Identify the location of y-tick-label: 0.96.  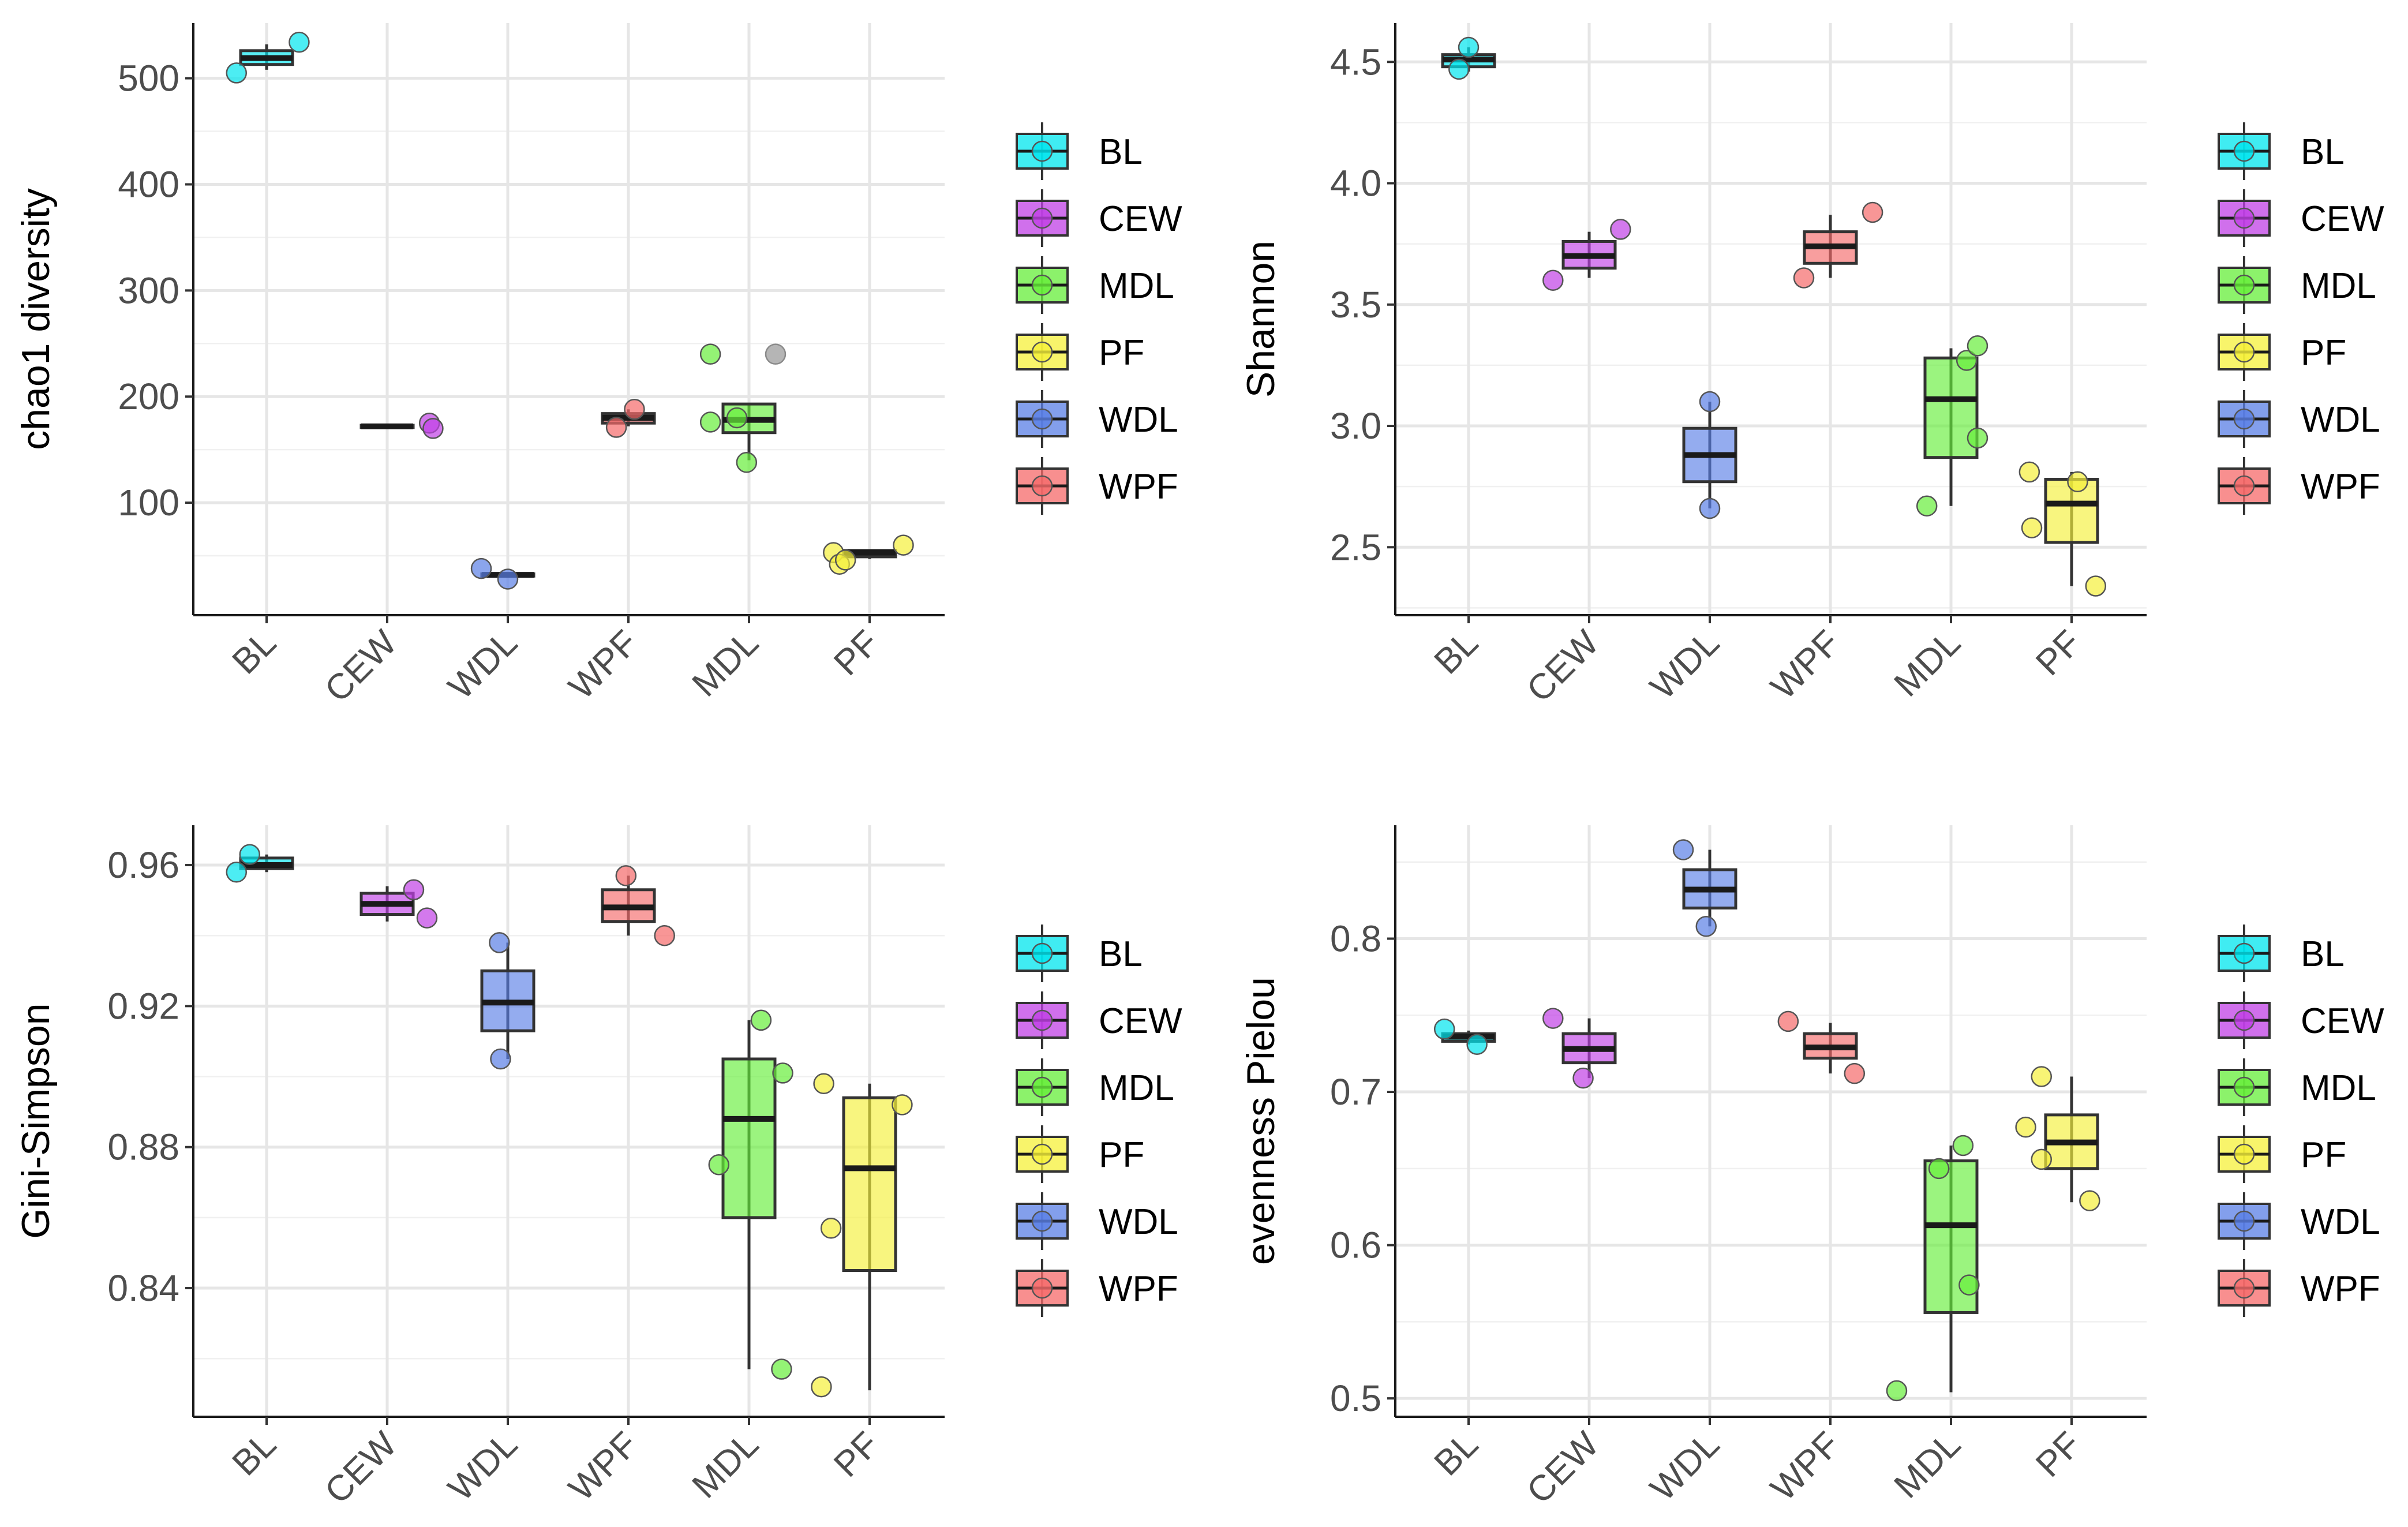
(143, 865).